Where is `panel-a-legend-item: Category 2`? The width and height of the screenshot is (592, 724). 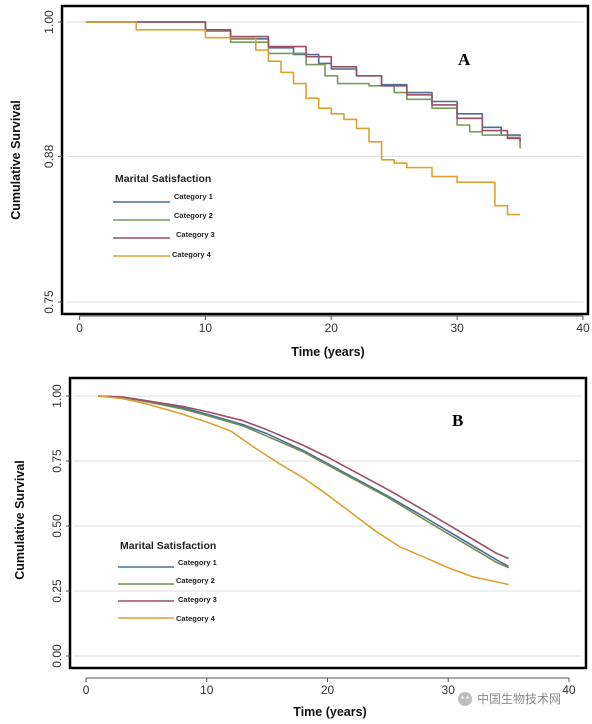 panel-a-legend-item: Category 2 is located at coordinates (163, 216).